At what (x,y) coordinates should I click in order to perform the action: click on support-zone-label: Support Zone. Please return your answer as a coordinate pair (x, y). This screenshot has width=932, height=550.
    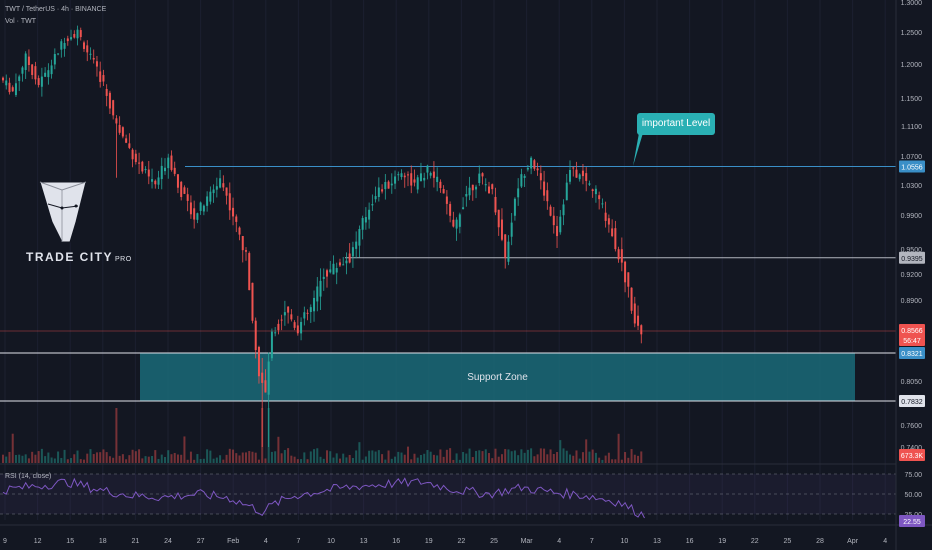
    Looking at the image, I should click on (497, 377).